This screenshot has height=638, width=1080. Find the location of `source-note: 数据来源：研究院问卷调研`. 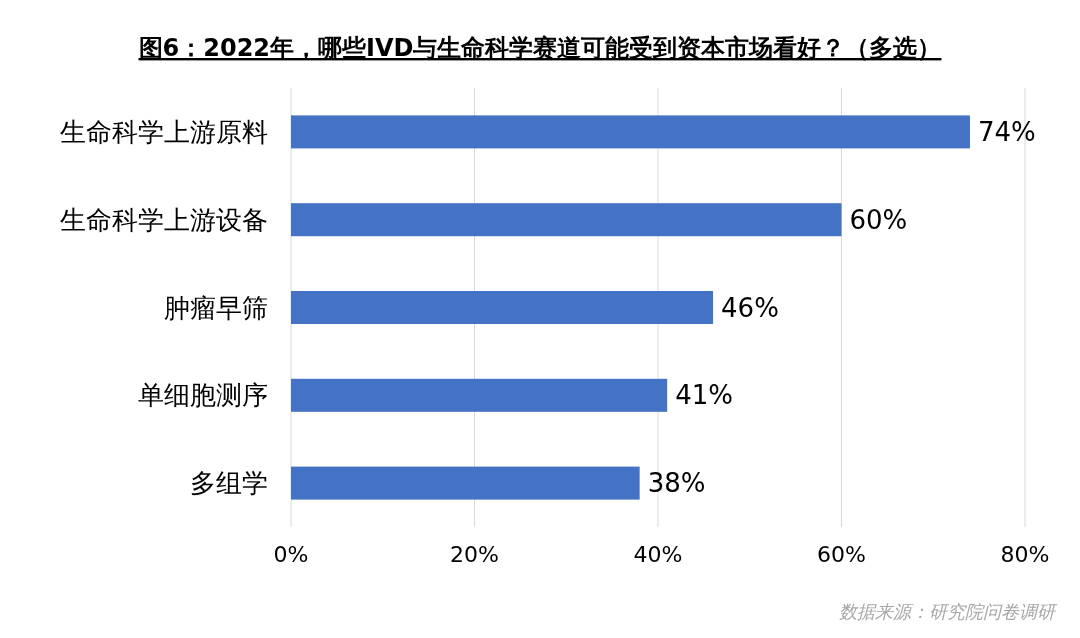

source-note: 数据来源：研究院问卷调研 is located at coordinates (948, 611).